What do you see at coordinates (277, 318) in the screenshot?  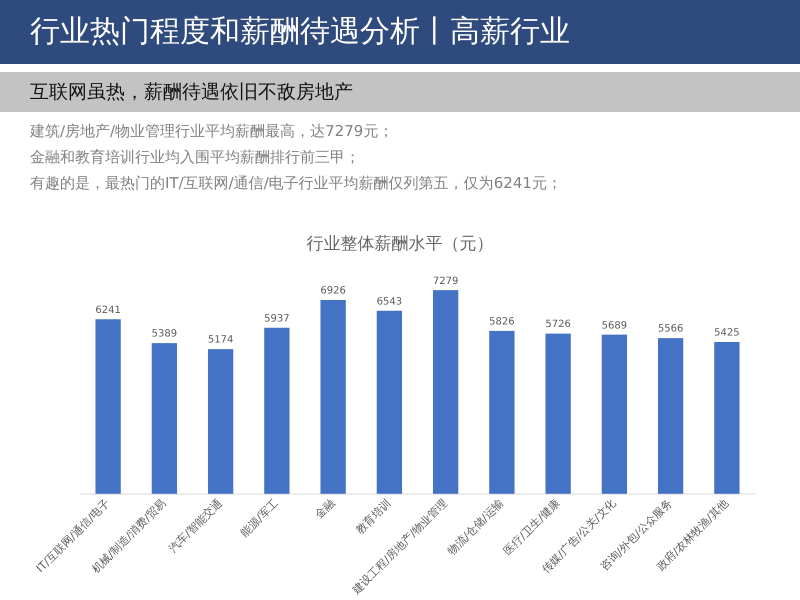 I see `data-label: 5937` at bounding box center [277, 318].